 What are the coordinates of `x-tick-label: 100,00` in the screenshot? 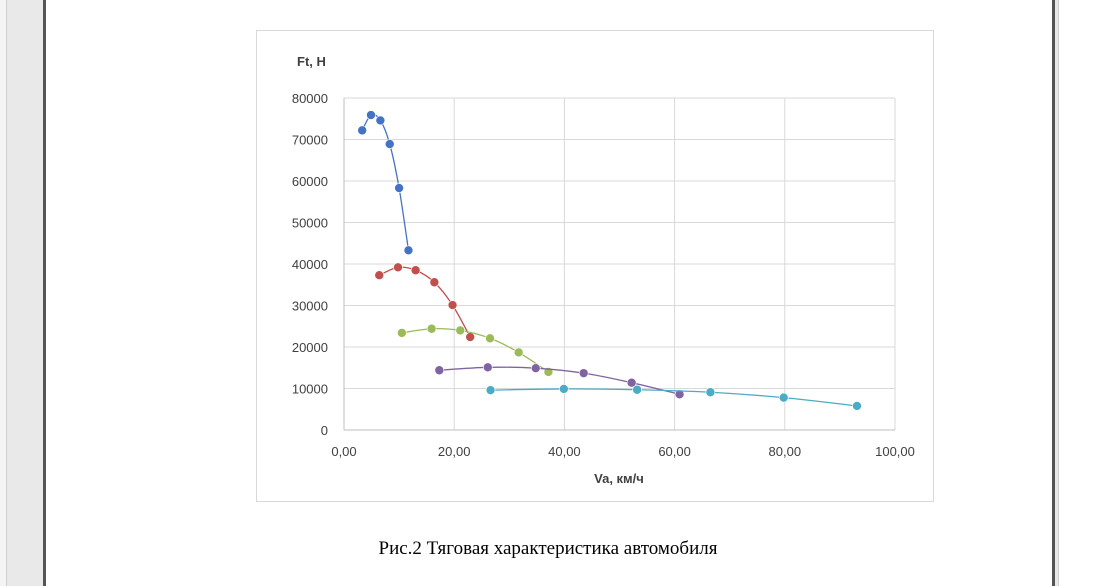 It's located at (895, 451).